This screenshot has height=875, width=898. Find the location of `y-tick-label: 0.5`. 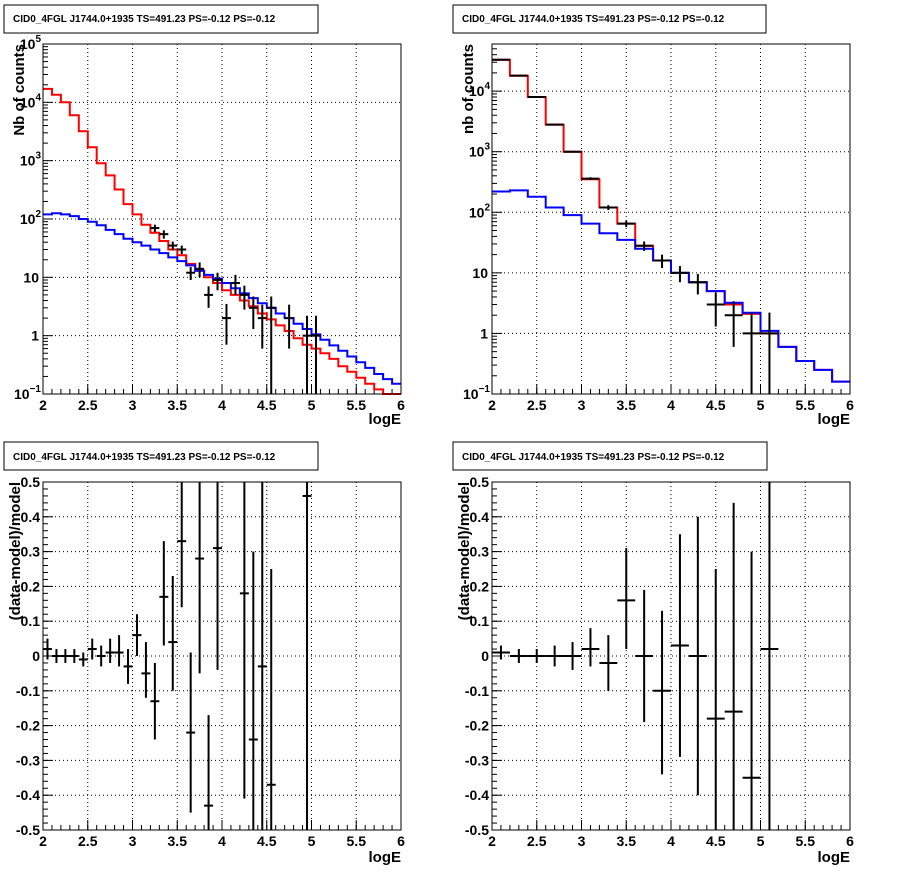

y-tick-label: 0.5 is located at coordinates (31, 482).